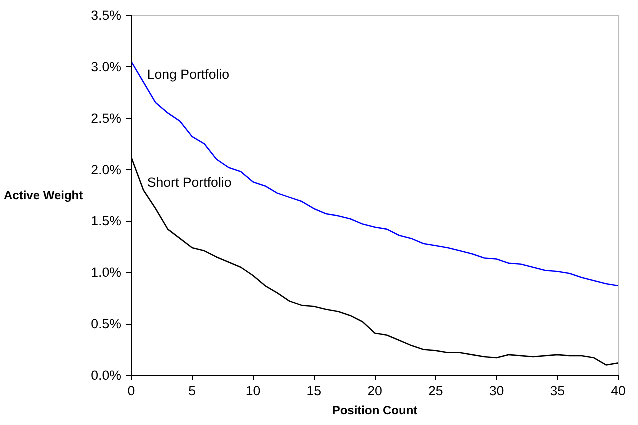 Image resolution: width=638 pixels, height=425 pixels. Describe the element at coordinates (106, 375) in the screenshot. I see `y-tick-label: 0.0%` at that location.